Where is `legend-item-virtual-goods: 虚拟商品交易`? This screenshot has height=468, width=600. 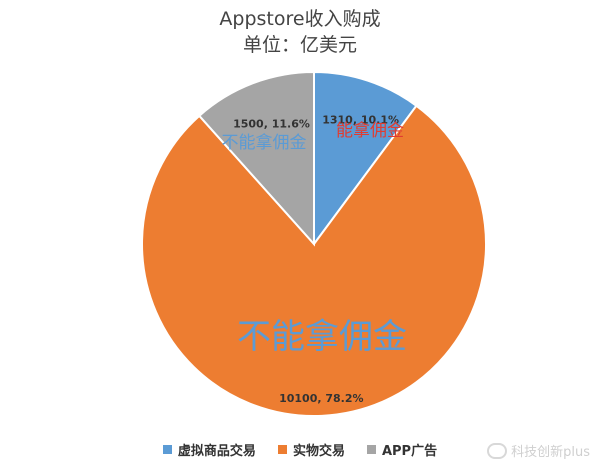 legend-item-virtual-goods: 虚拟商品交易 is located at coordinates (209, 449).